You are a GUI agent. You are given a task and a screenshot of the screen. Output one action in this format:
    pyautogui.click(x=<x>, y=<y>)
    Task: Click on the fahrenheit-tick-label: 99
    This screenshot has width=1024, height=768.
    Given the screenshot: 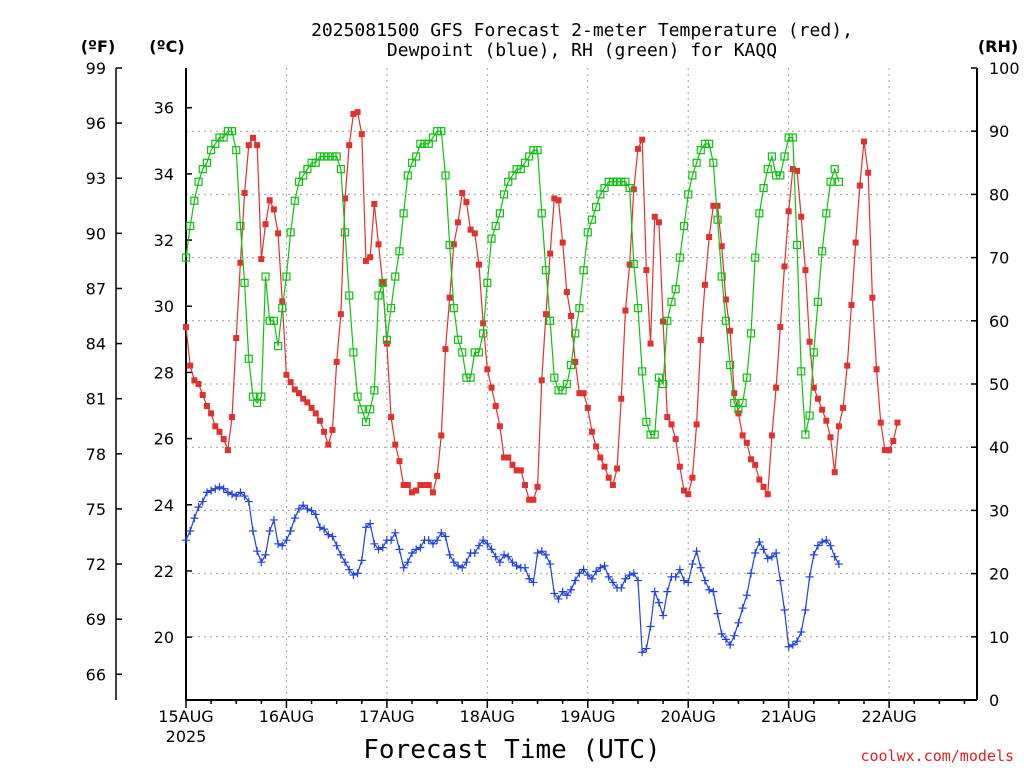 What is the action you would take?
    pyautogui.click(x=96, y=68)
    